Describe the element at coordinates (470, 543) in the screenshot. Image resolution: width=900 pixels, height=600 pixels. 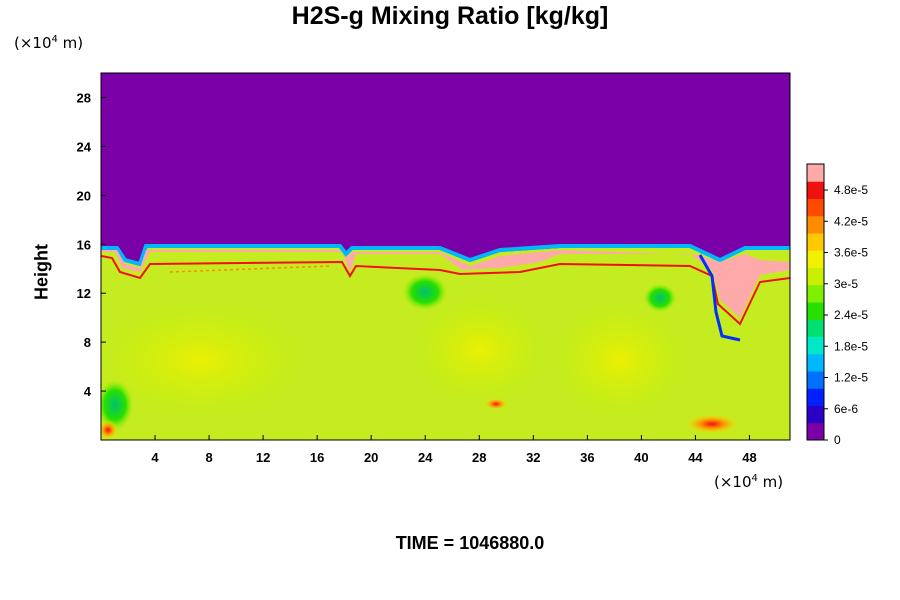
I see `time-label: TIME = 1046880.0` at that location.